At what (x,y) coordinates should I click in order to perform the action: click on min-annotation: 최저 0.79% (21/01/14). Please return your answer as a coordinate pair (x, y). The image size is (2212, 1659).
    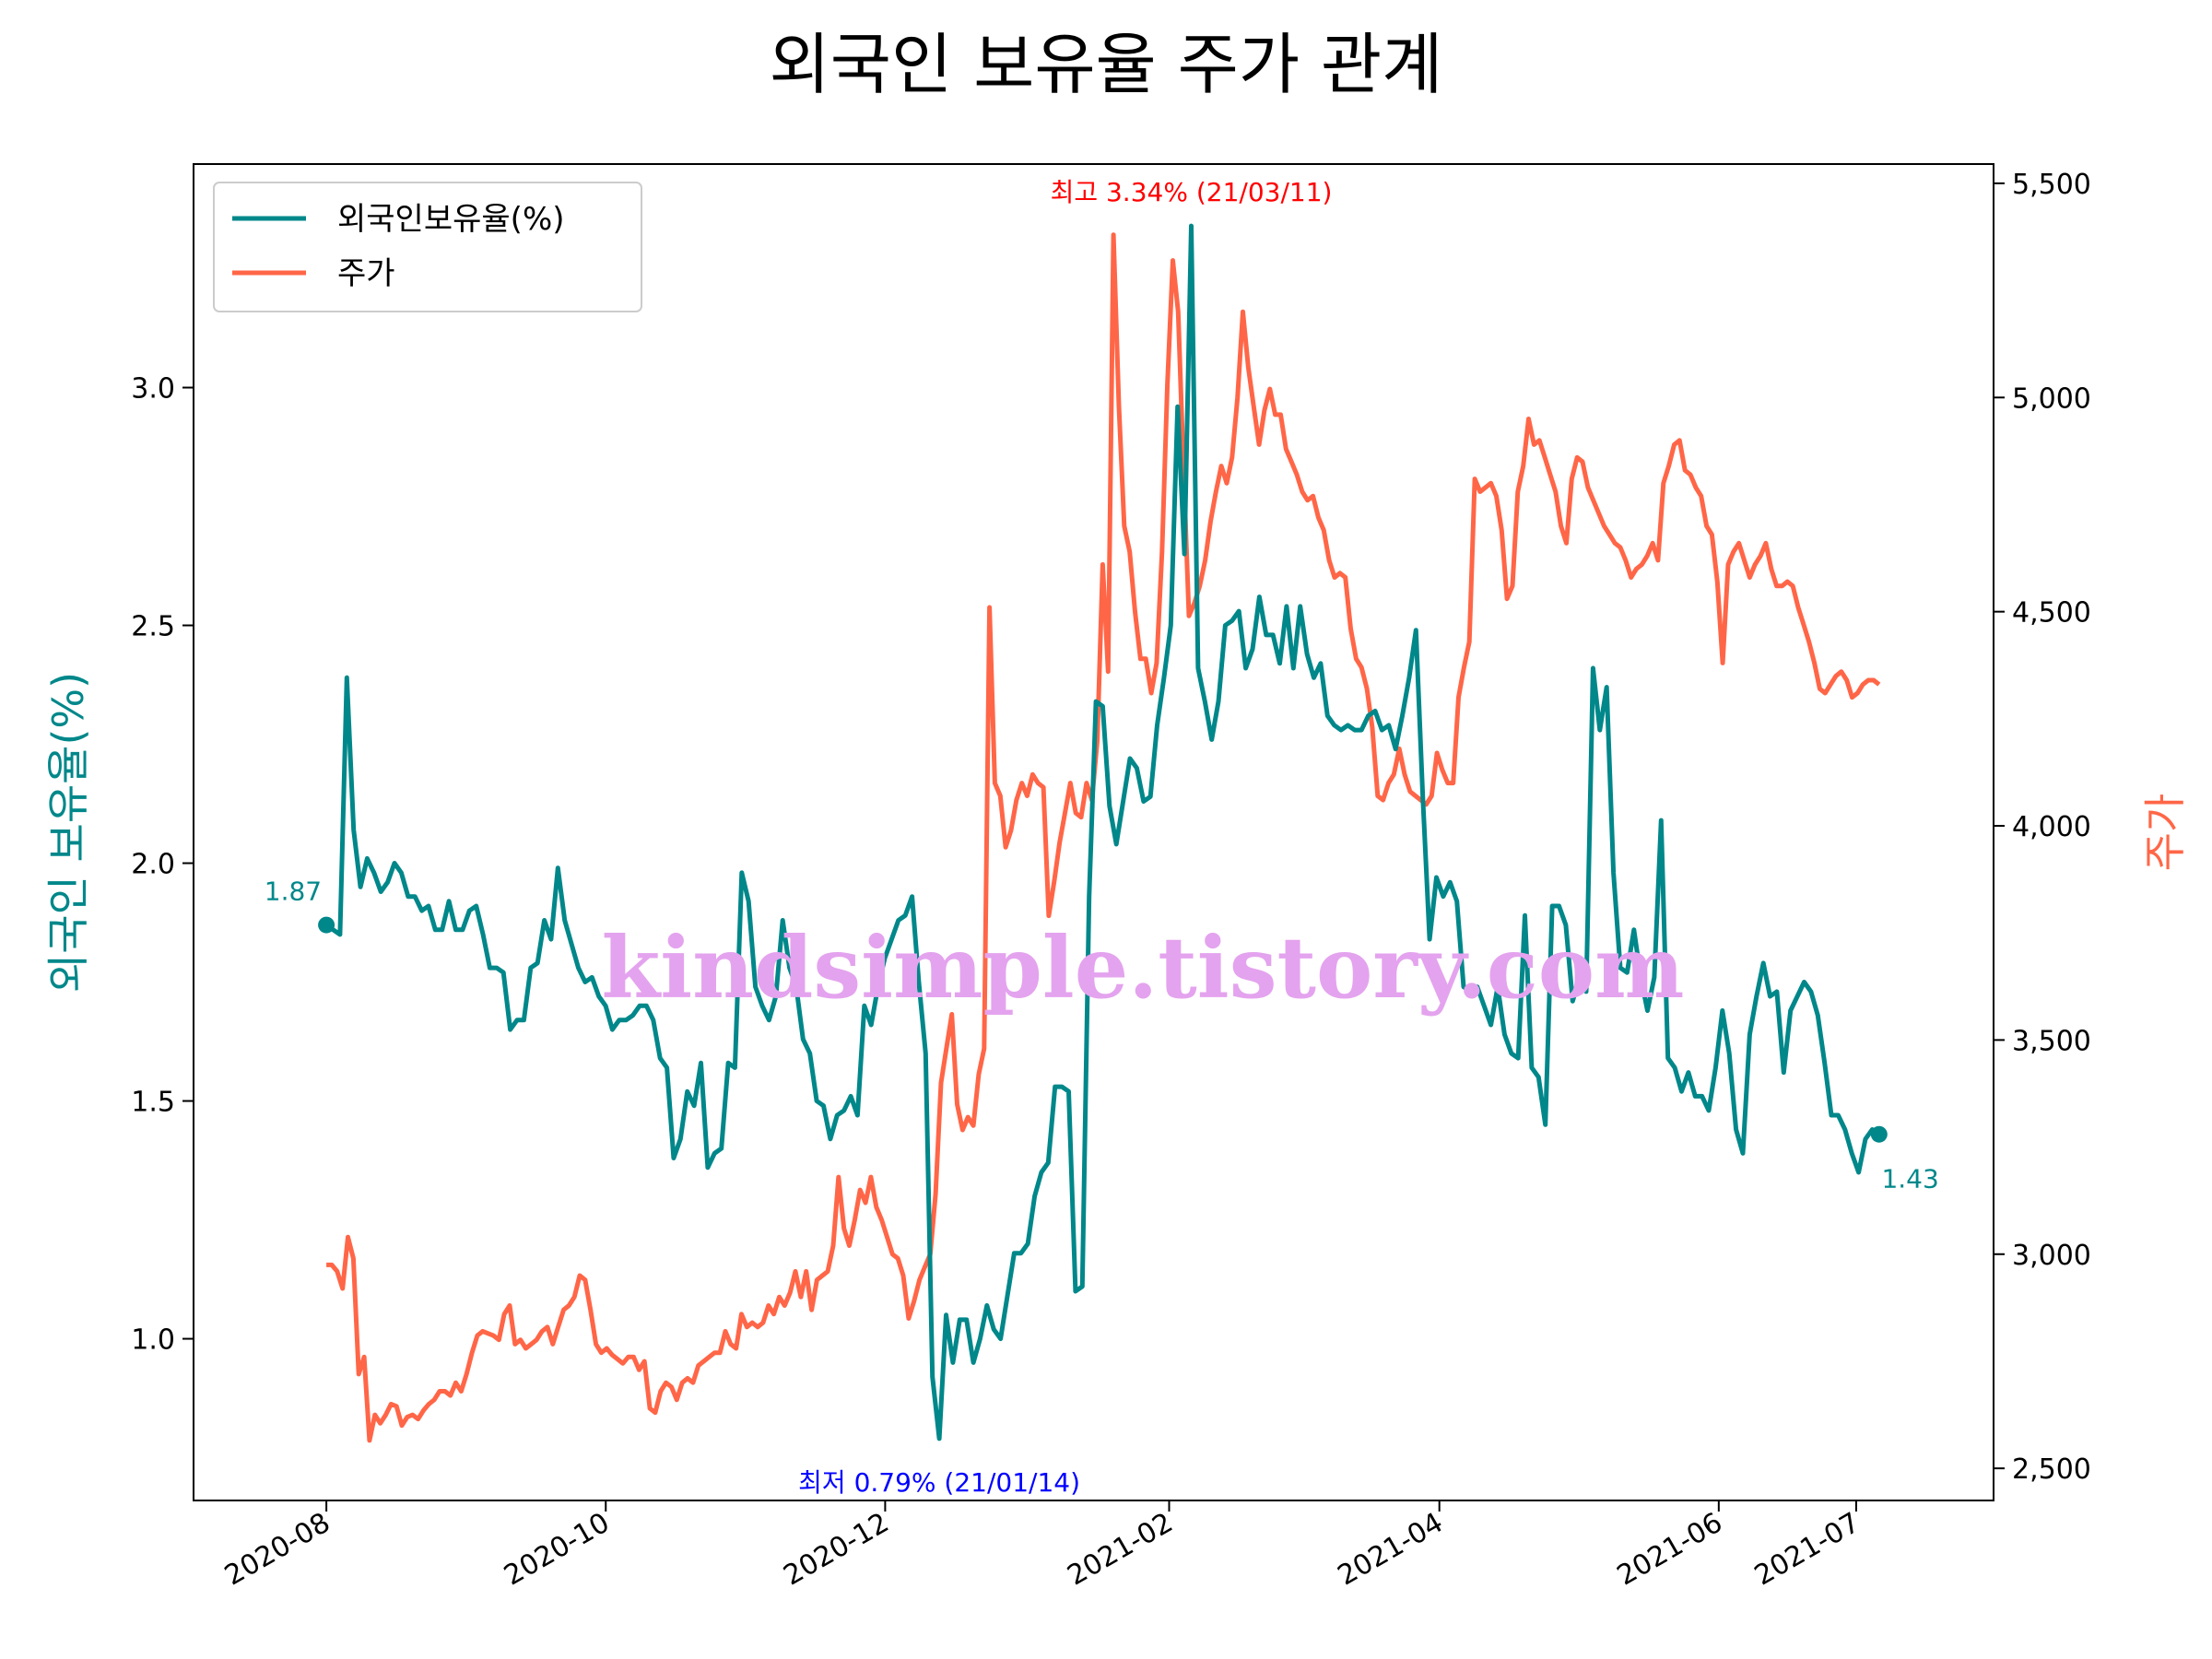
    Looking at the image, I should click on (939, 1482).